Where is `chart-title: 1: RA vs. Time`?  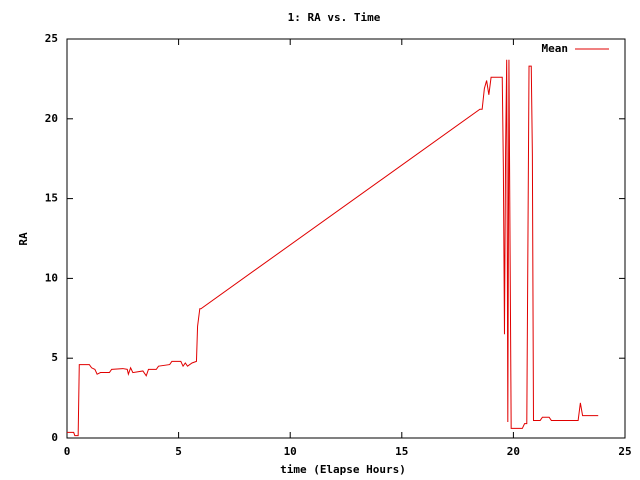 chart-title: 1: RA vs. Time is located at coordinates (334, 17).